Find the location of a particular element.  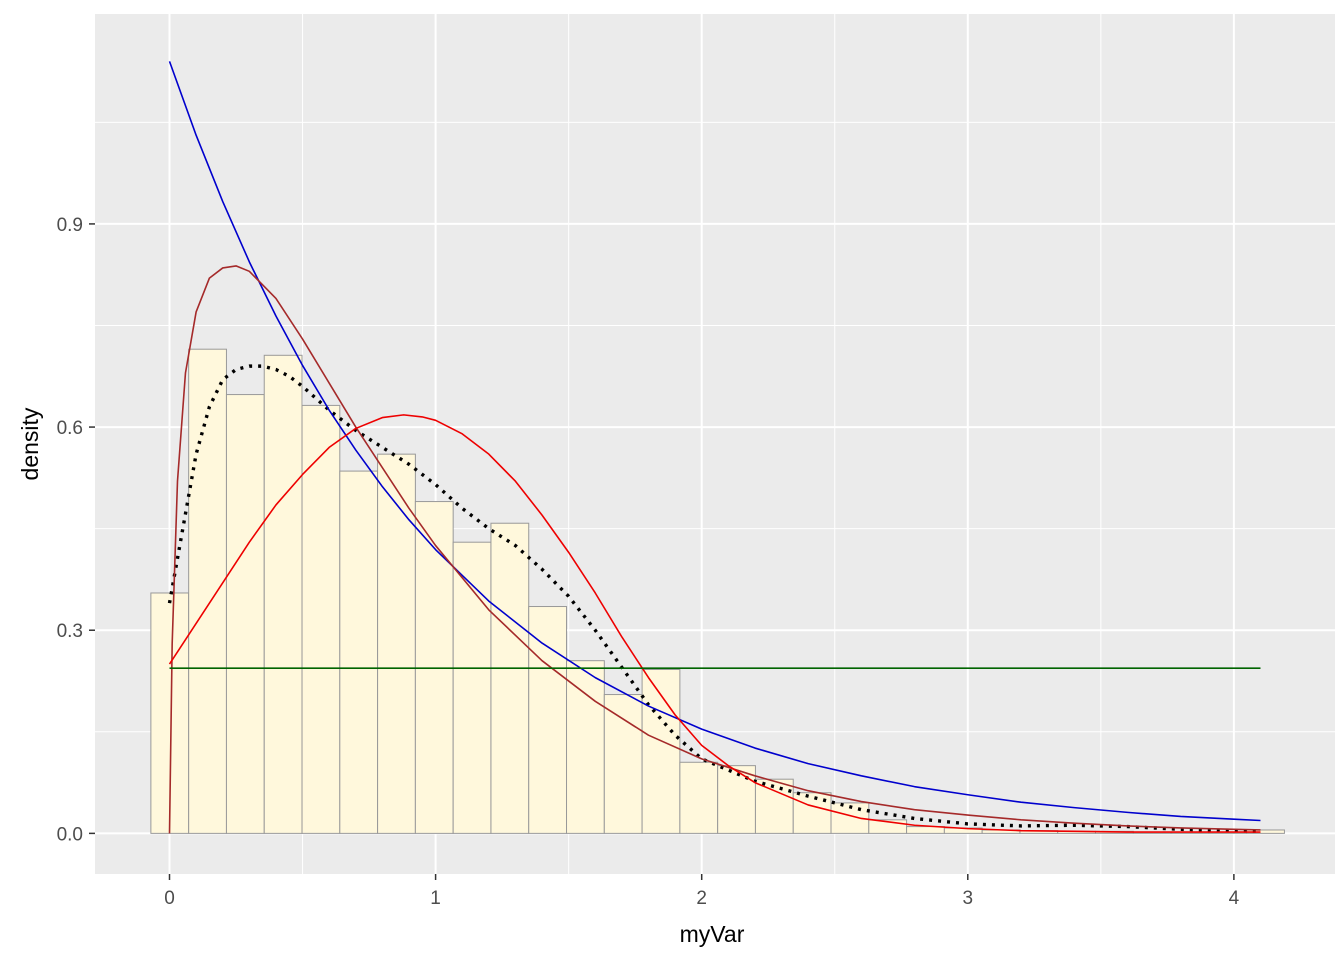

x-tick-label: 4 is located at coordinates (1234, 898).